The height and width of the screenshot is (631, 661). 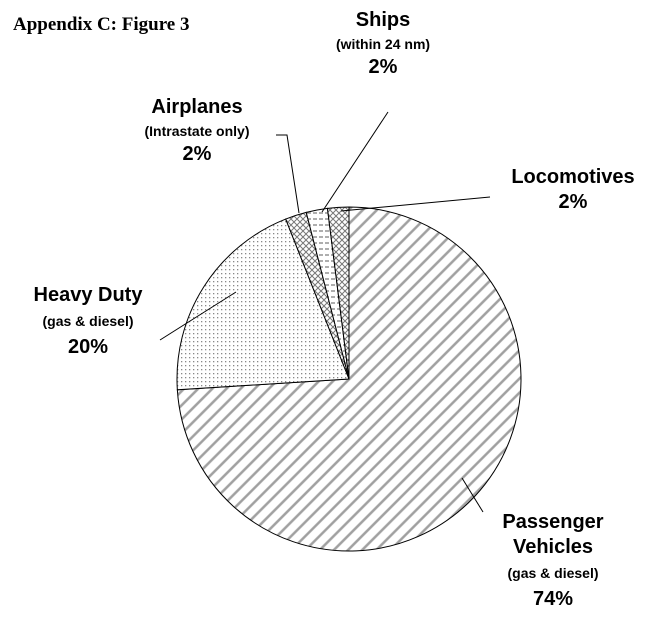 What do you see at coordinates (572, 190) in the screenshot?
I see `slice-label: Locomotives 2%` at bounding box center [572, 190].